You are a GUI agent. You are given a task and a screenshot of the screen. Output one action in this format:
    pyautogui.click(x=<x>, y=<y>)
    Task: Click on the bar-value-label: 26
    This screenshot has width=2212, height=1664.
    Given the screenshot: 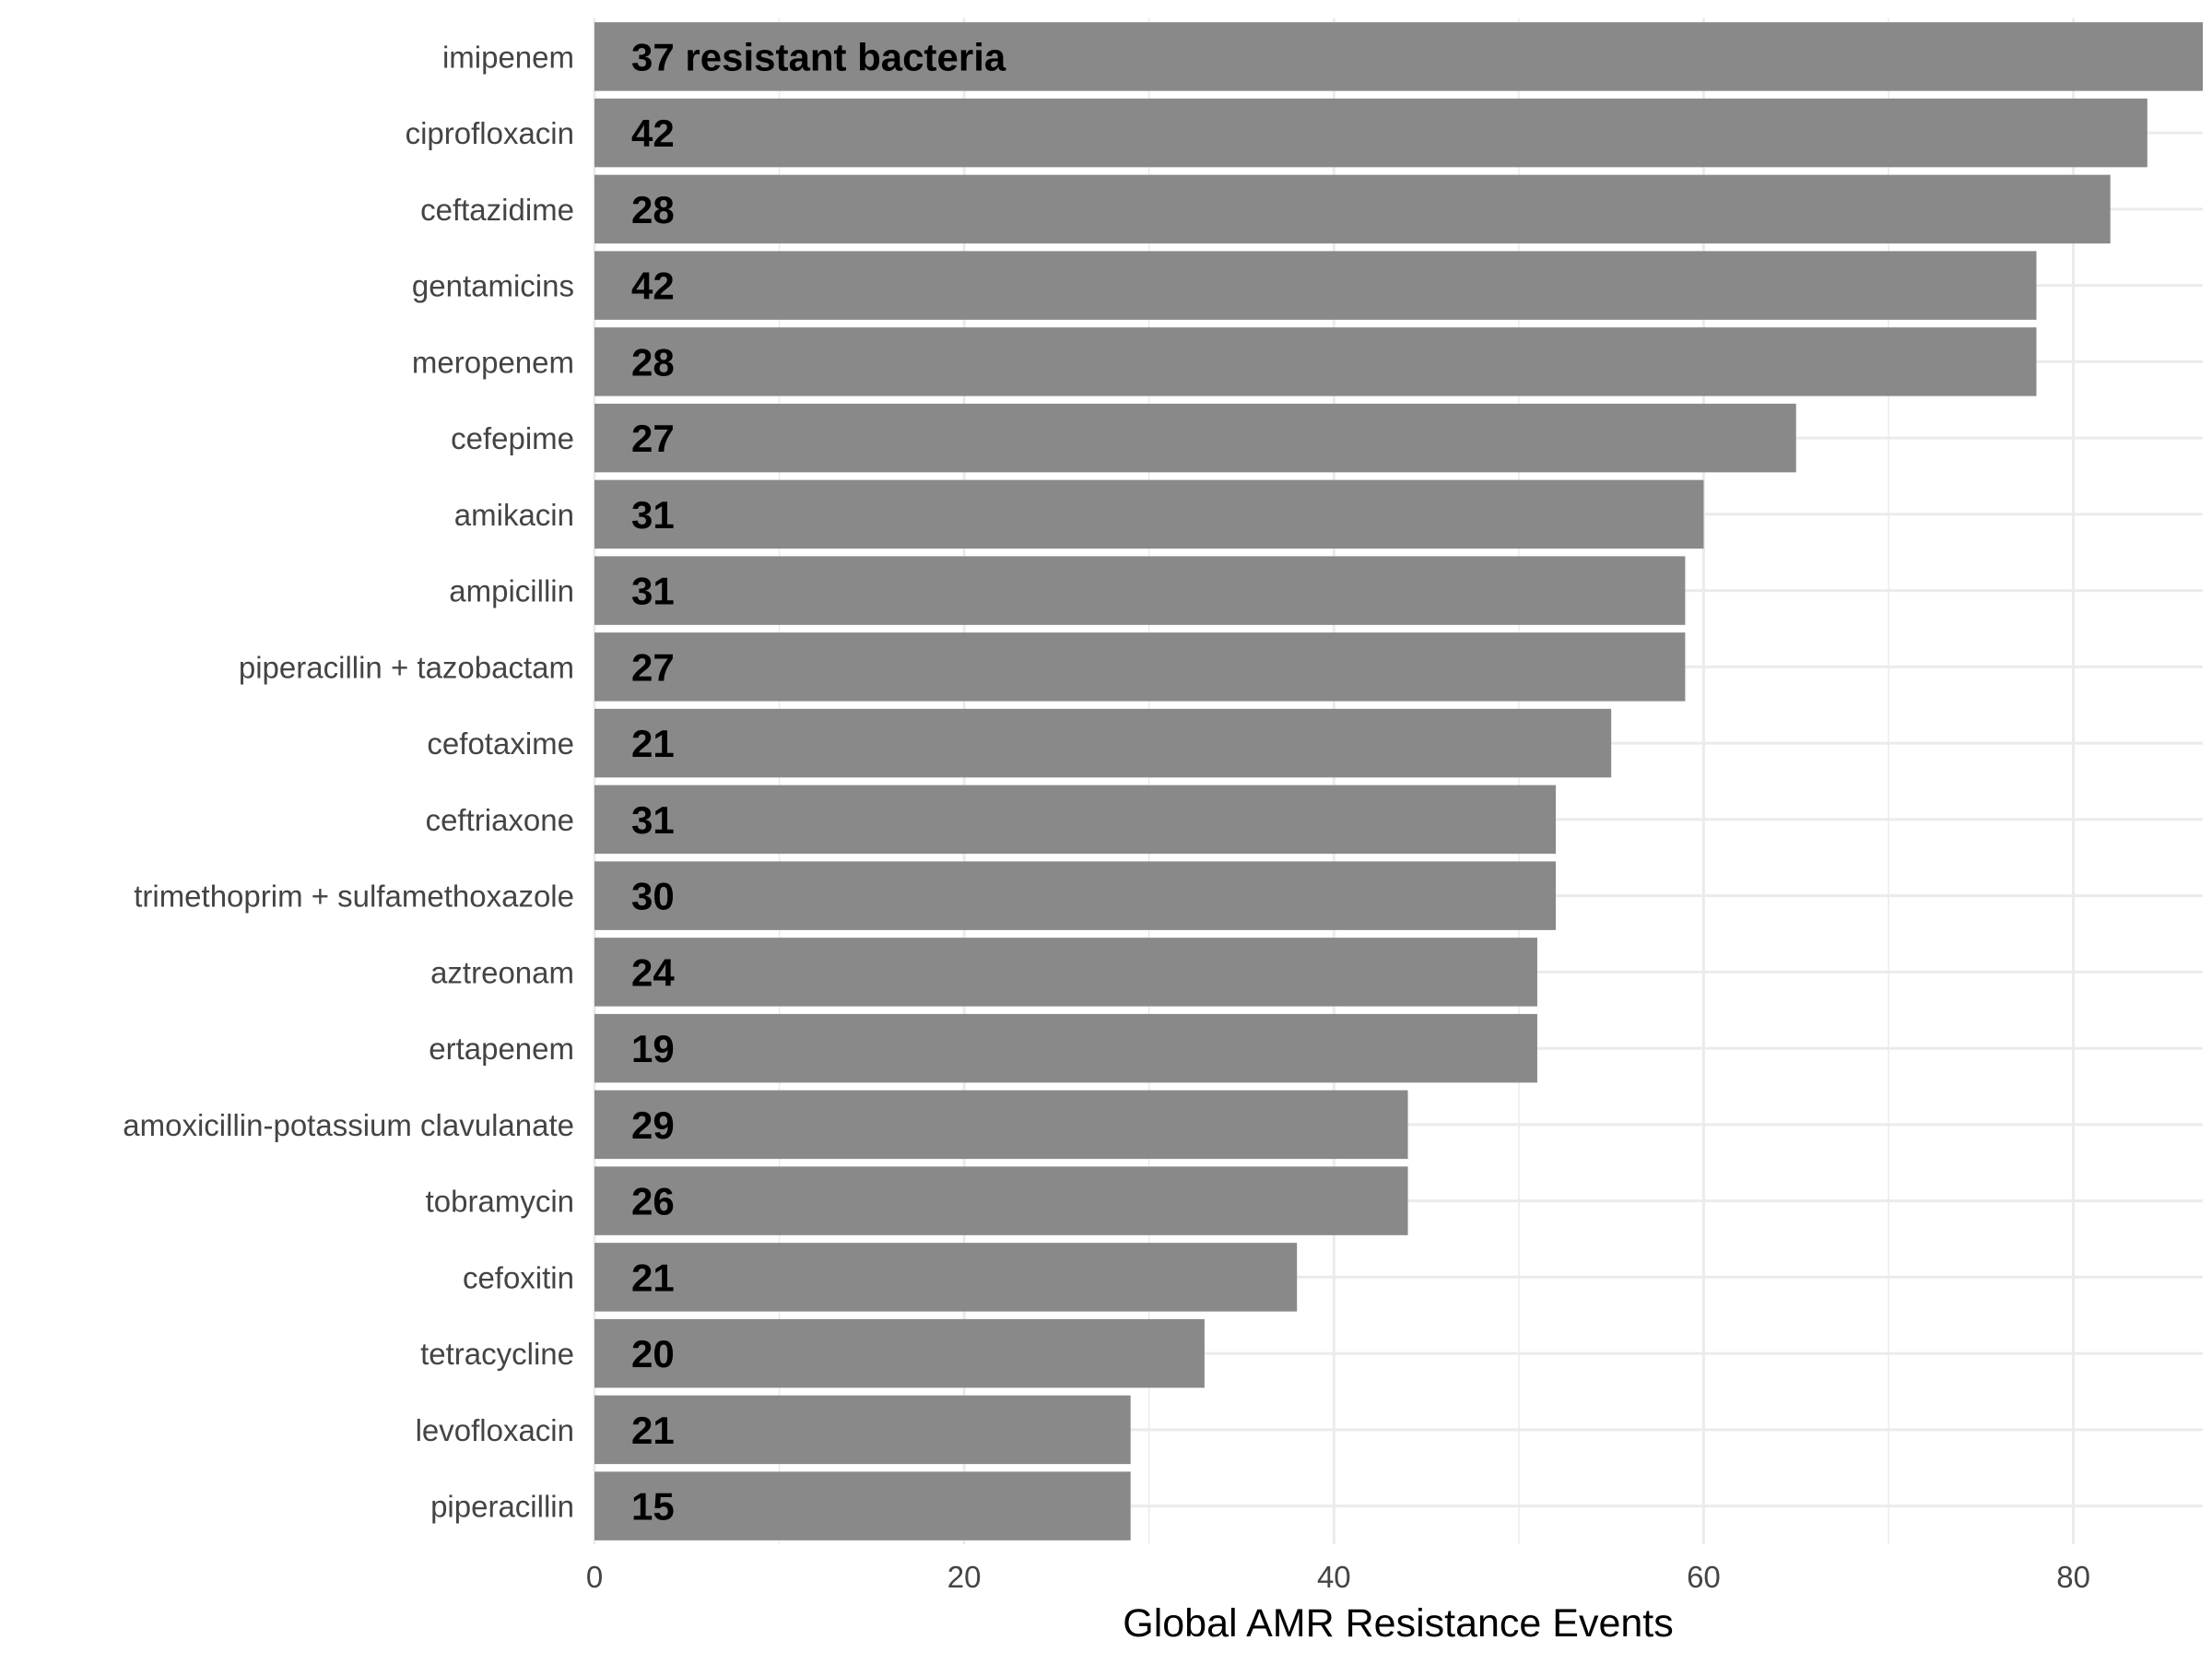 What is the action you would take?
    pyautogui.click(x=653, y=1201)
    